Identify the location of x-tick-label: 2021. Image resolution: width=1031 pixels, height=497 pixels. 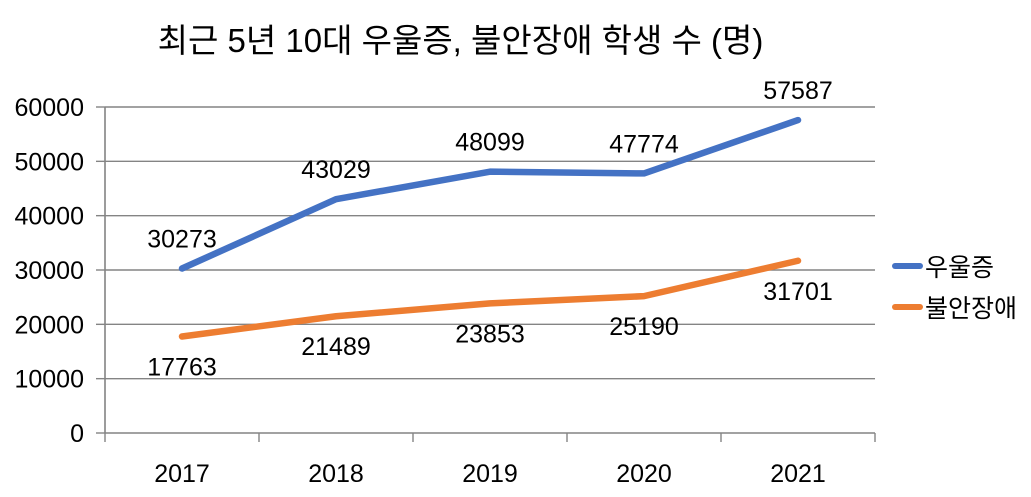
(798, 474).